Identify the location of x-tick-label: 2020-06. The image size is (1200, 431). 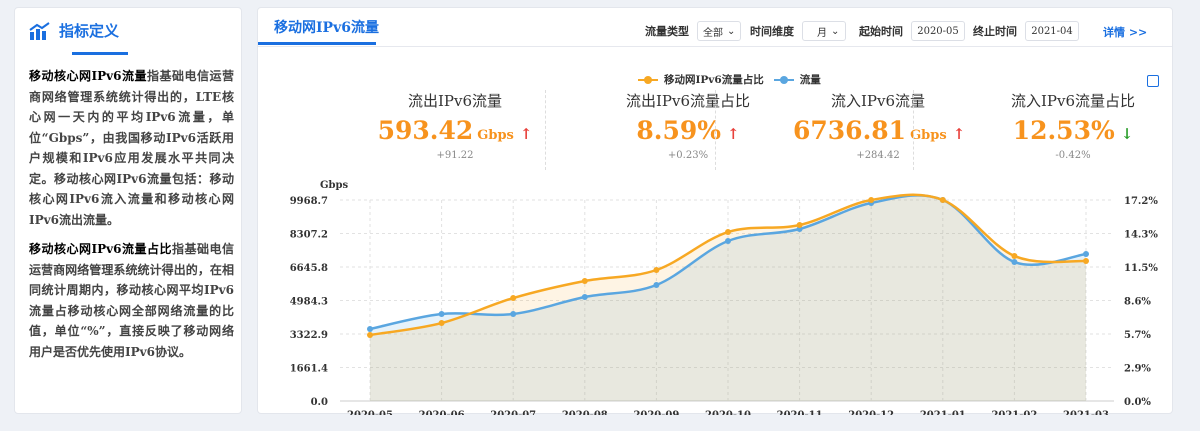
(442, 412).